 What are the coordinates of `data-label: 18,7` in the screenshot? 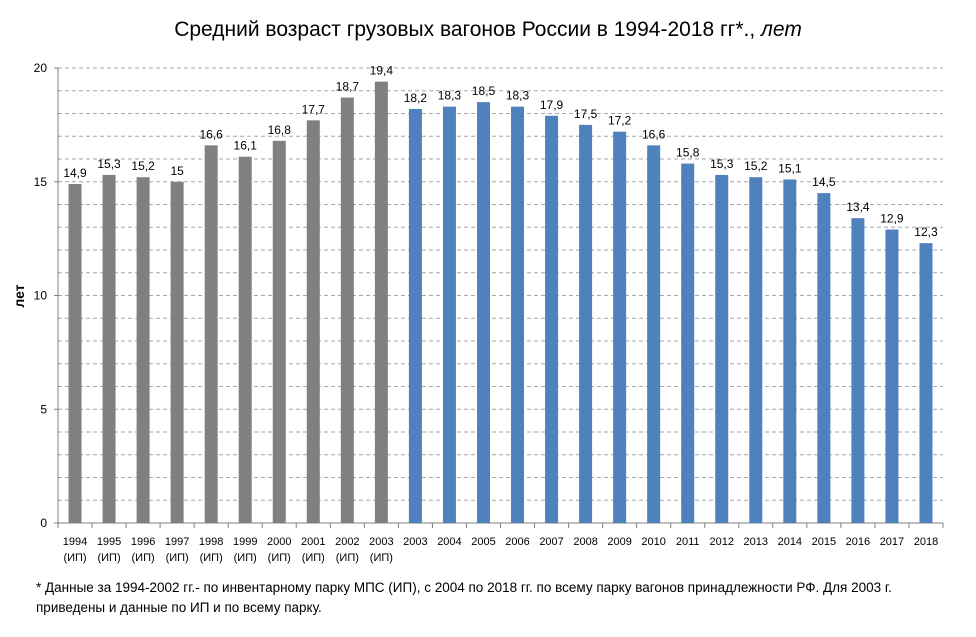 It's located at (348, 87).